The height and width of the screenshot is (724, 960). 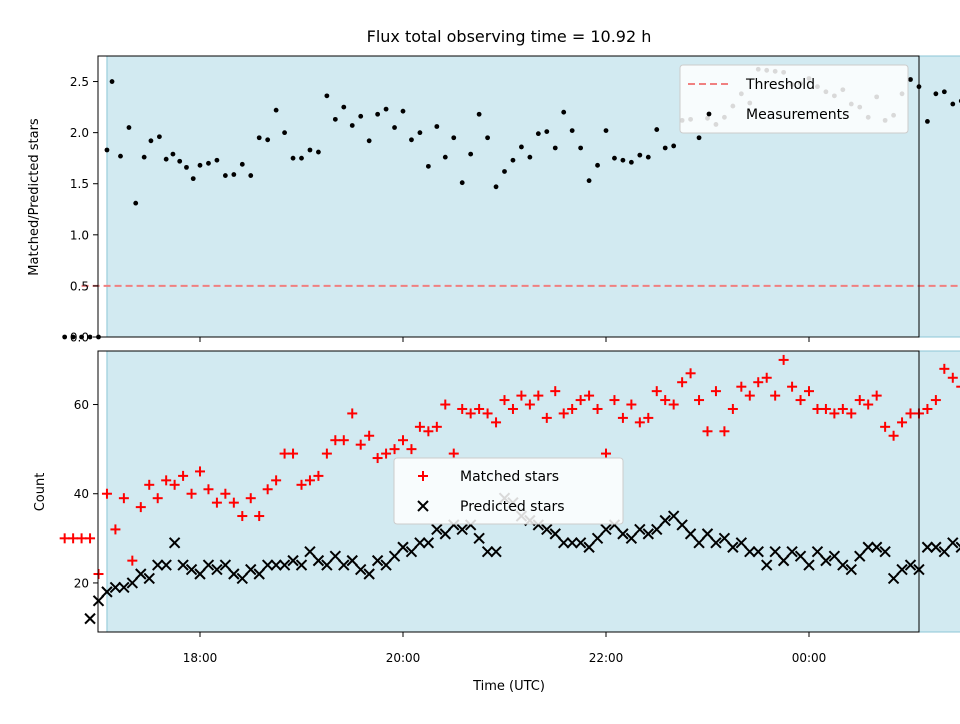 What do you see at coordinates (79, 286) in the screenshot?
I see `ratio-y-tick-label: 0.5` at bounding box center [79, 286].